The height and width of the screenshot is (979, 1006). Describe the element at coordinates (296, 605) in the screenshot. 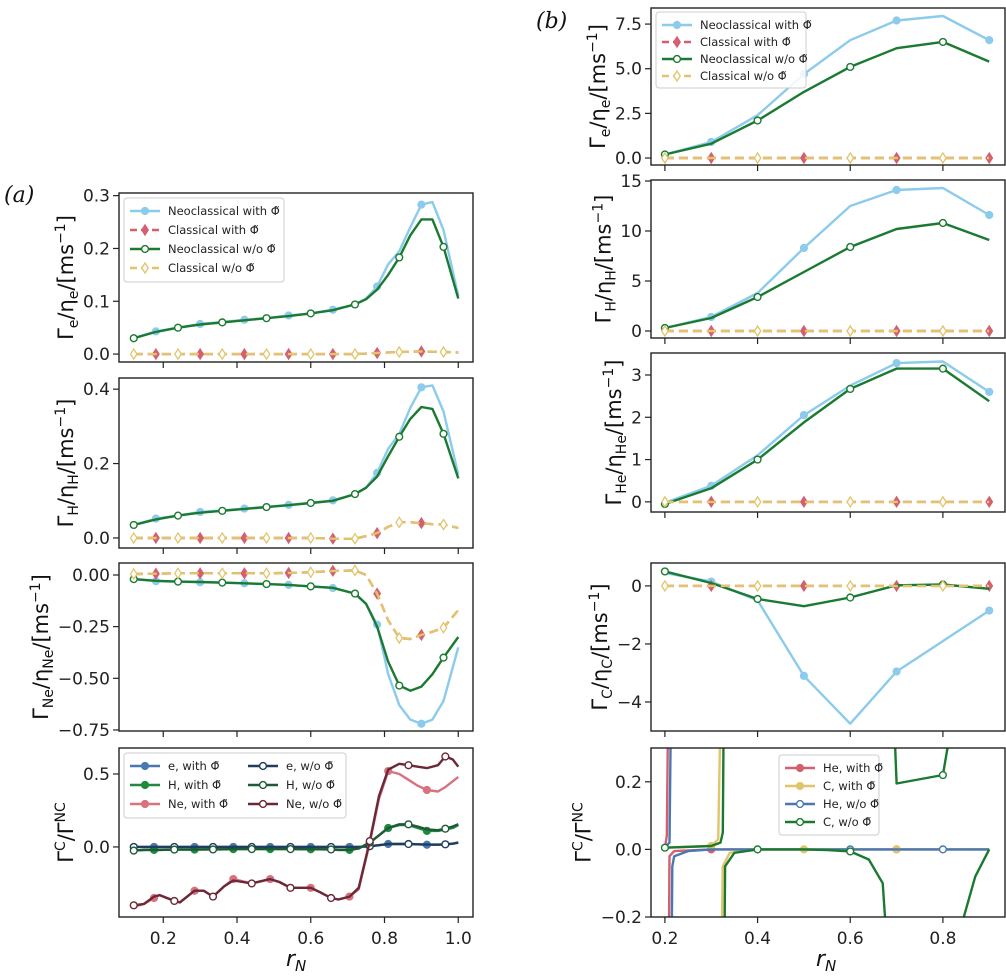

I see `series-line-classical-w-o-` at that location.